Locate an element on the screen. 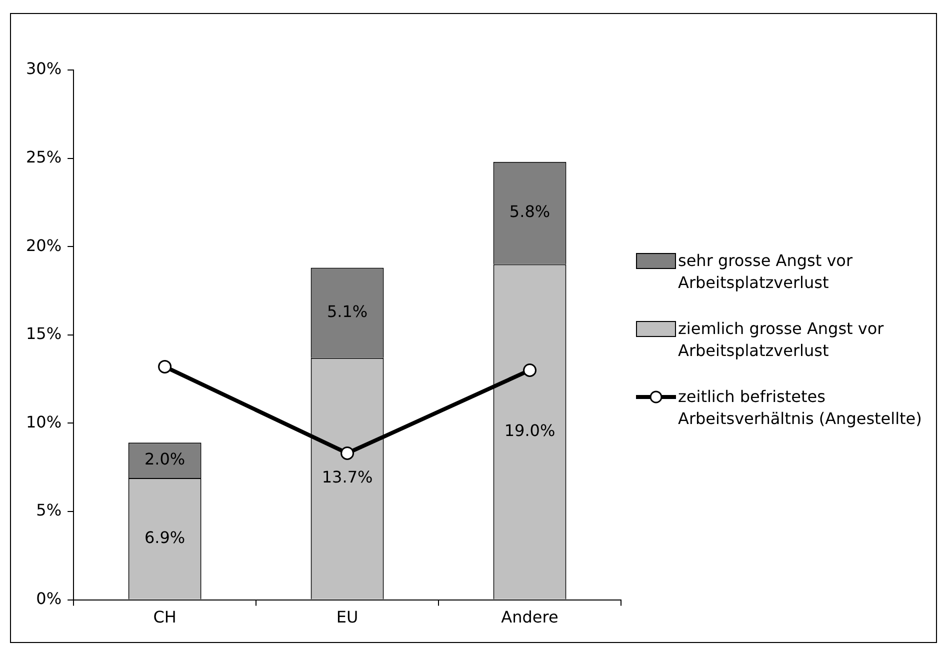 This screenshot has width=951, height=656. y-tick-label: 20% is located at coordinates (44, 245).